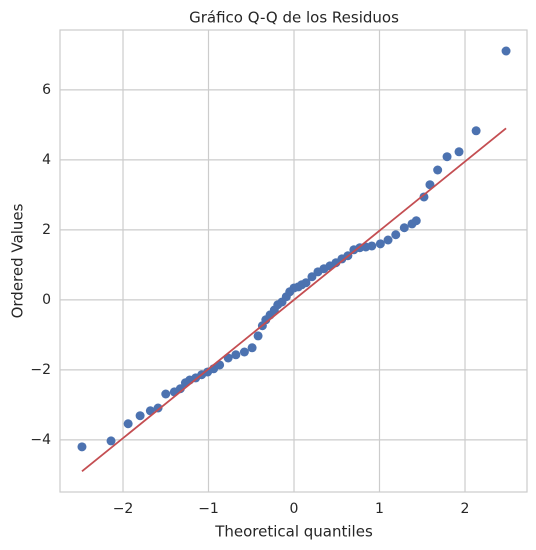 The width and height of the screenshot is (536, 550). Describe the element at coordinates (208, 509) in the screenshot. I see `x-tick-label: −1` at that location.